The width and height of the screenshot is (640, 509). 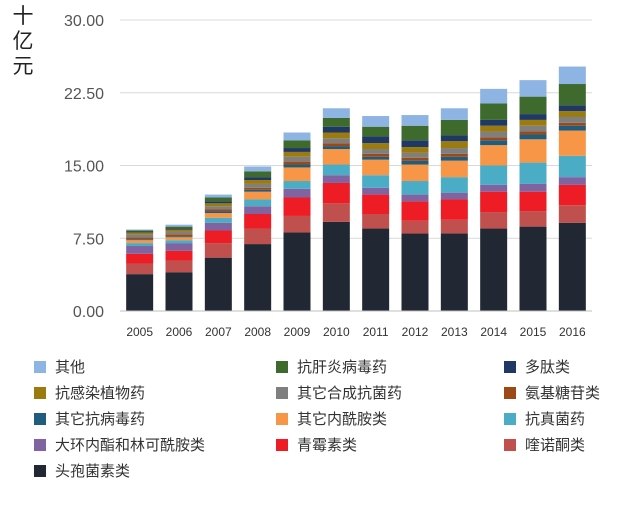 I want to click on y-axis-label-char: 元, so click(x=23, y=66).